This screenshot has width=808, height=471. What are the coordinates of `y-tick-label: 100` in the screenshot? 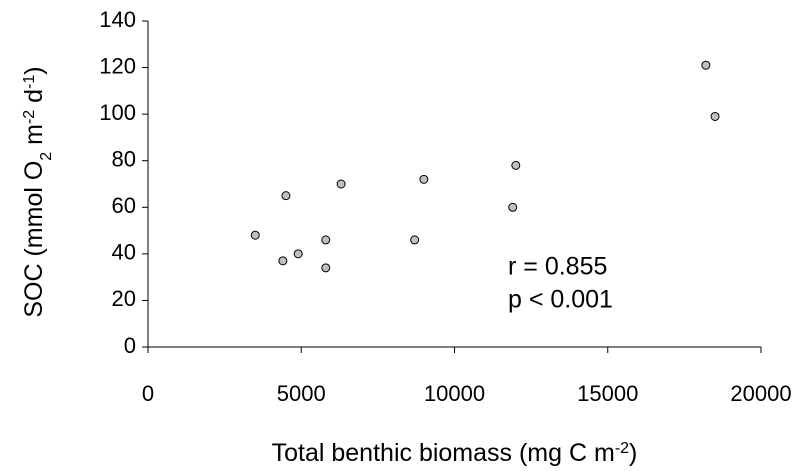 It's located at (117, 112).